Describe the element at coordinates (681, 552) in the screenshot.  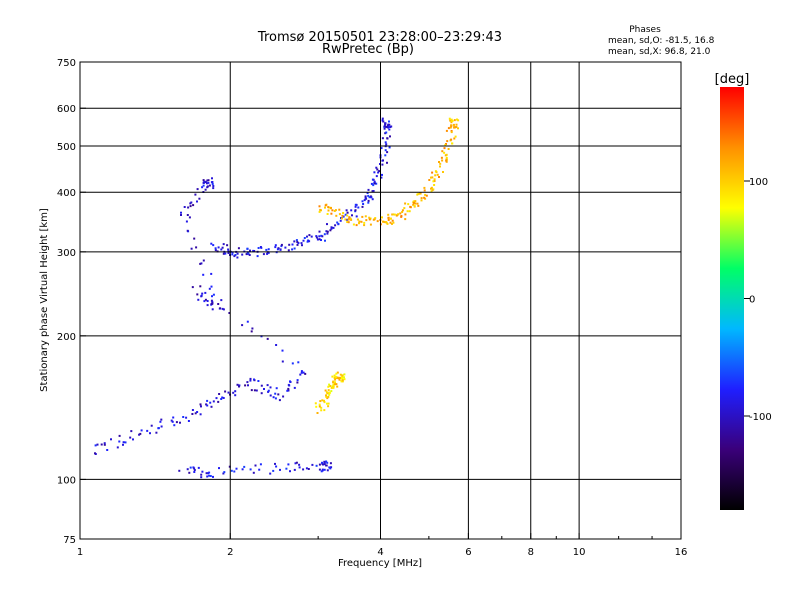
I see `x-tick-label: 16` at that location.